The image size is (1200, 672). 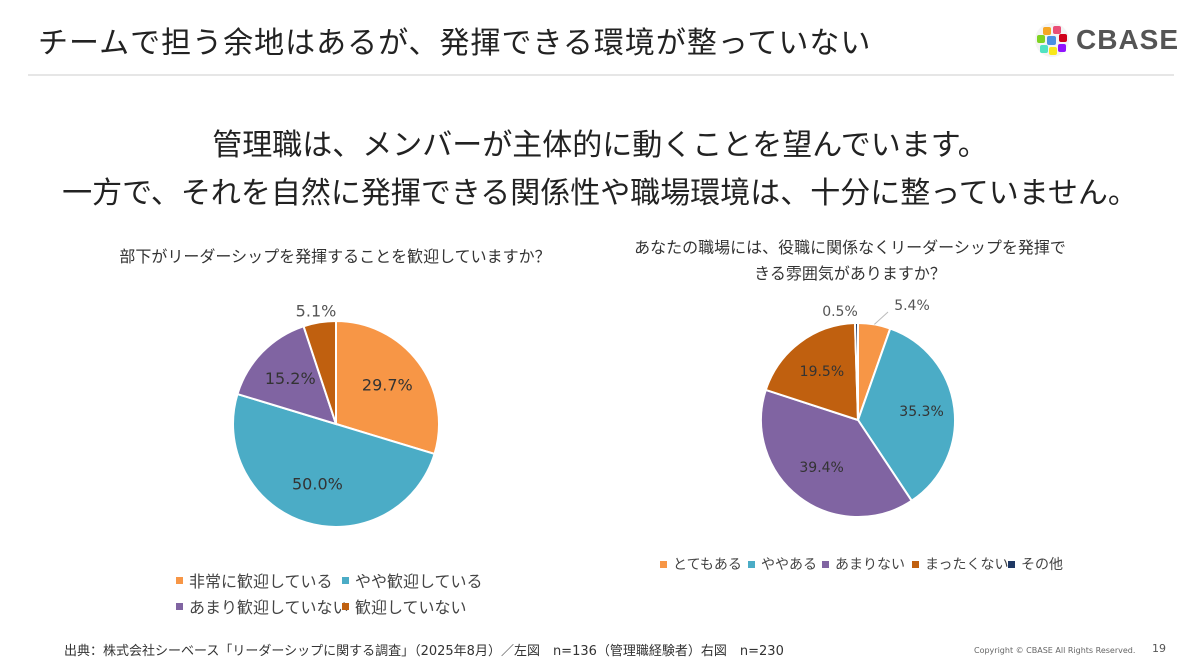 What do you see at coordinates (850, 247) in the screenshot?
I see `right-chart-title-line-1: あなたの職場には、役職に関係なくリーダーシップを発揮で` at bounding box center [850, 247].